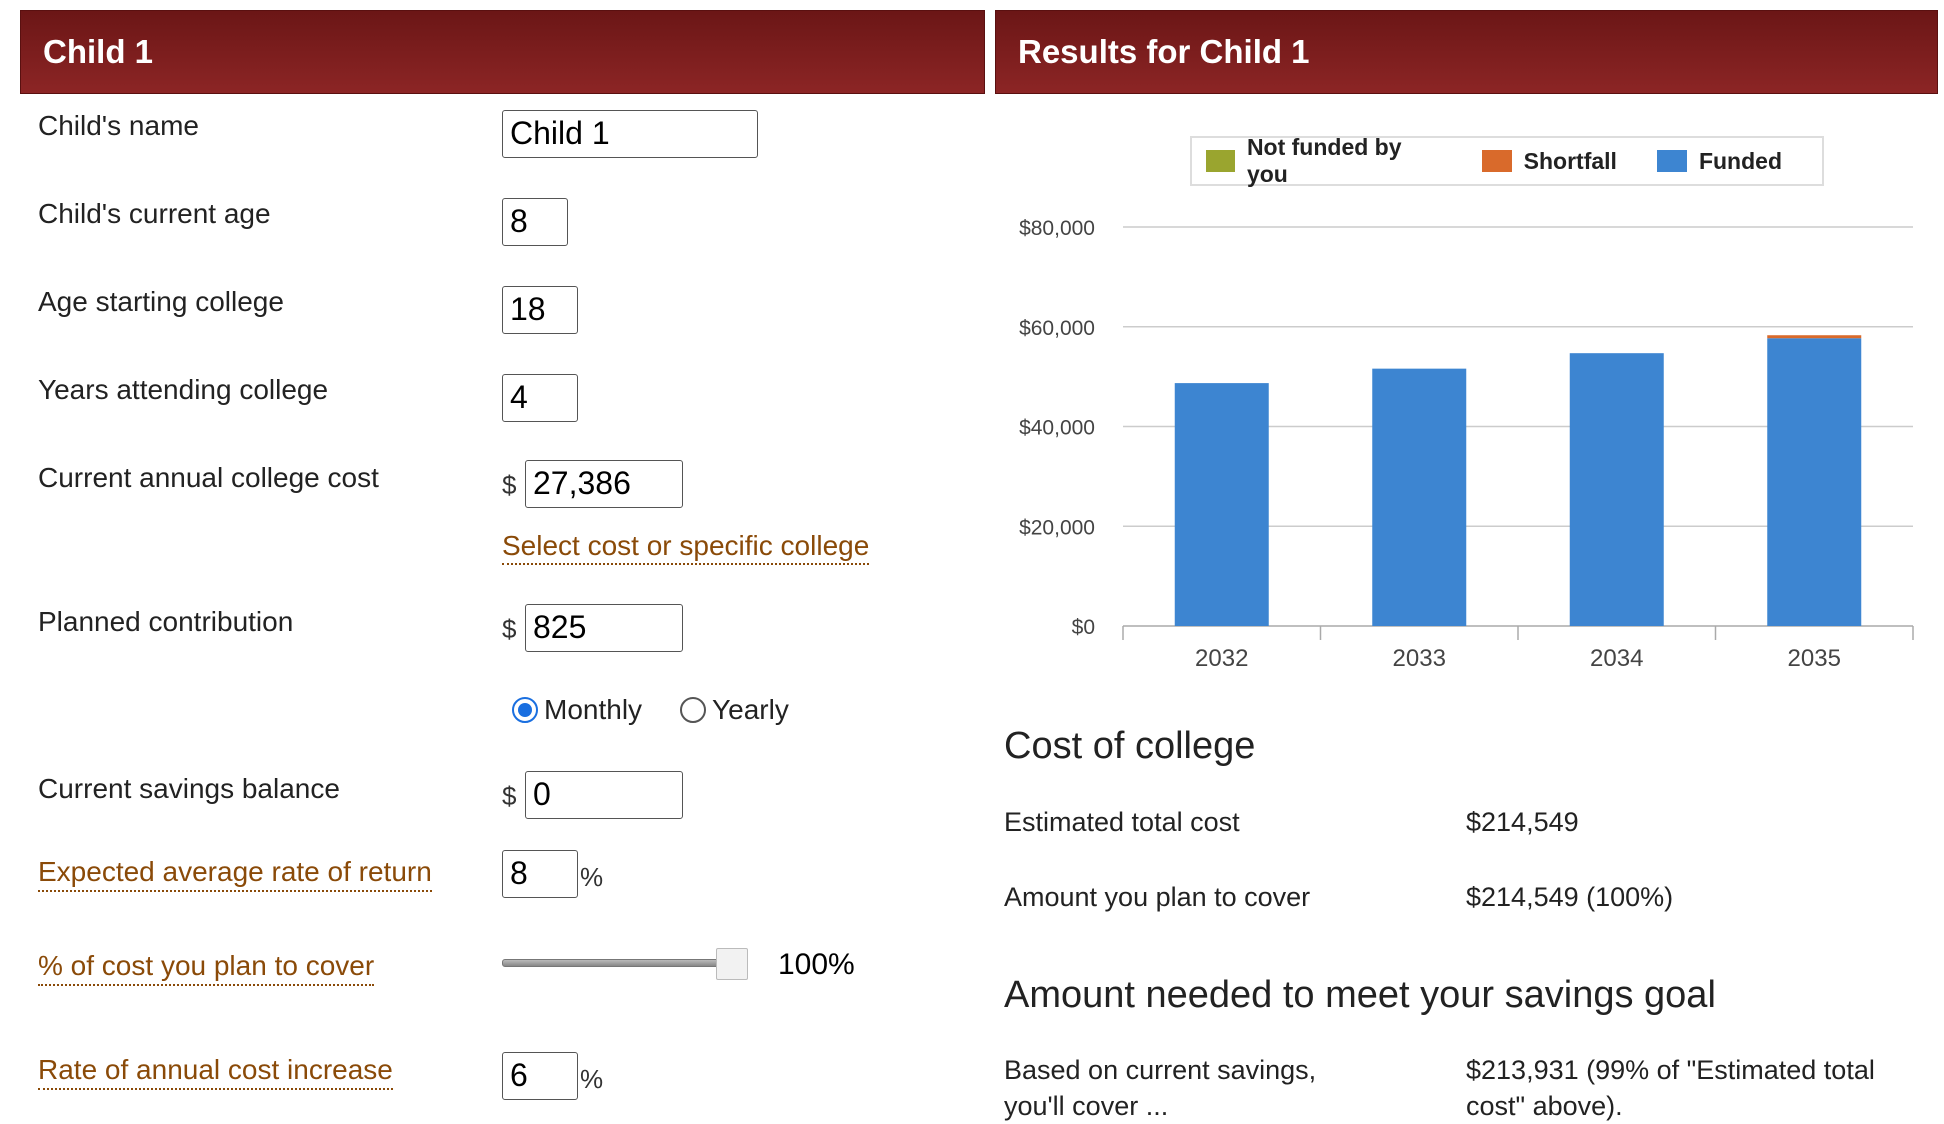 Image resolution: width=1944 pixels, height=1124 pixels. I want to click on cost-increase-input: 6, so click(540, 1076).